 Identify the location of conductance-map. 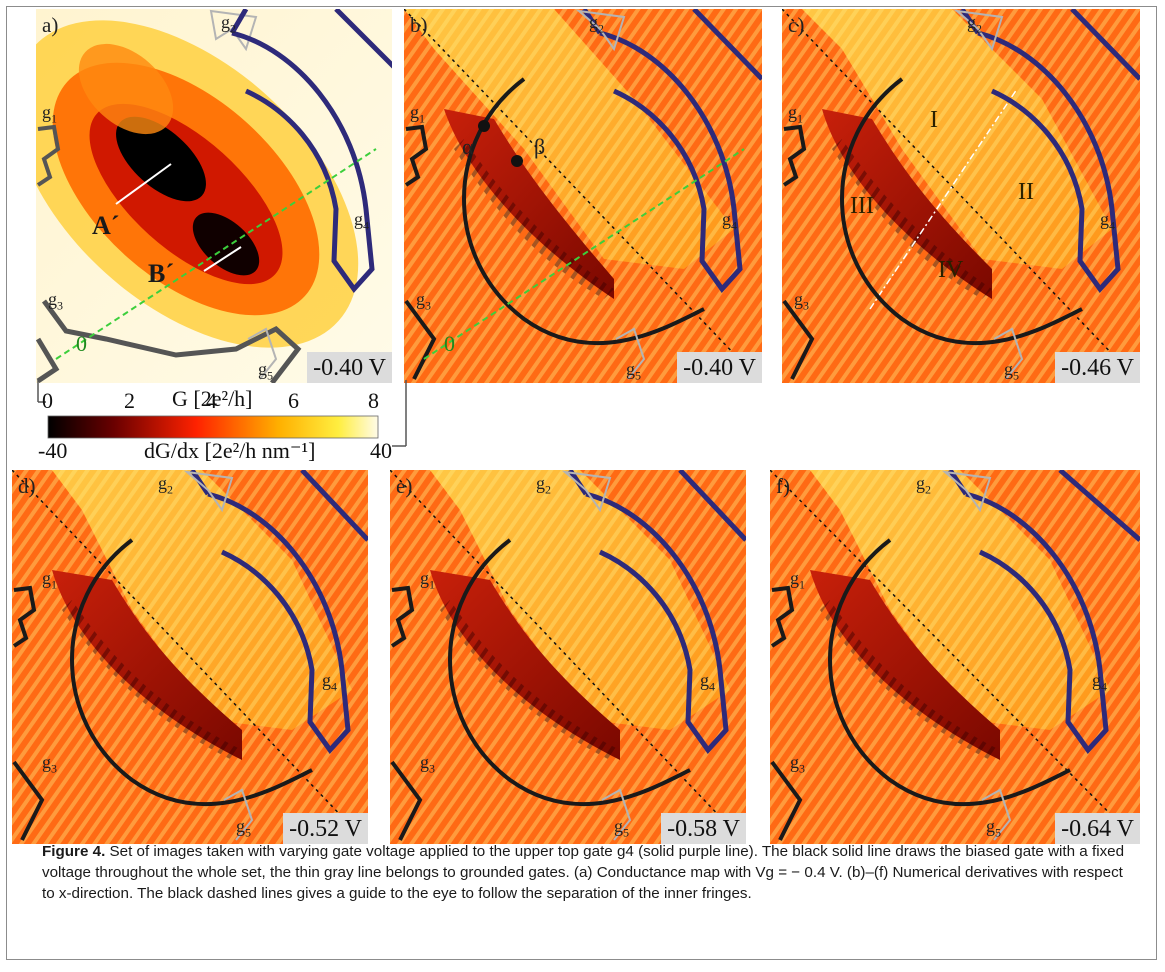
(214, 196).